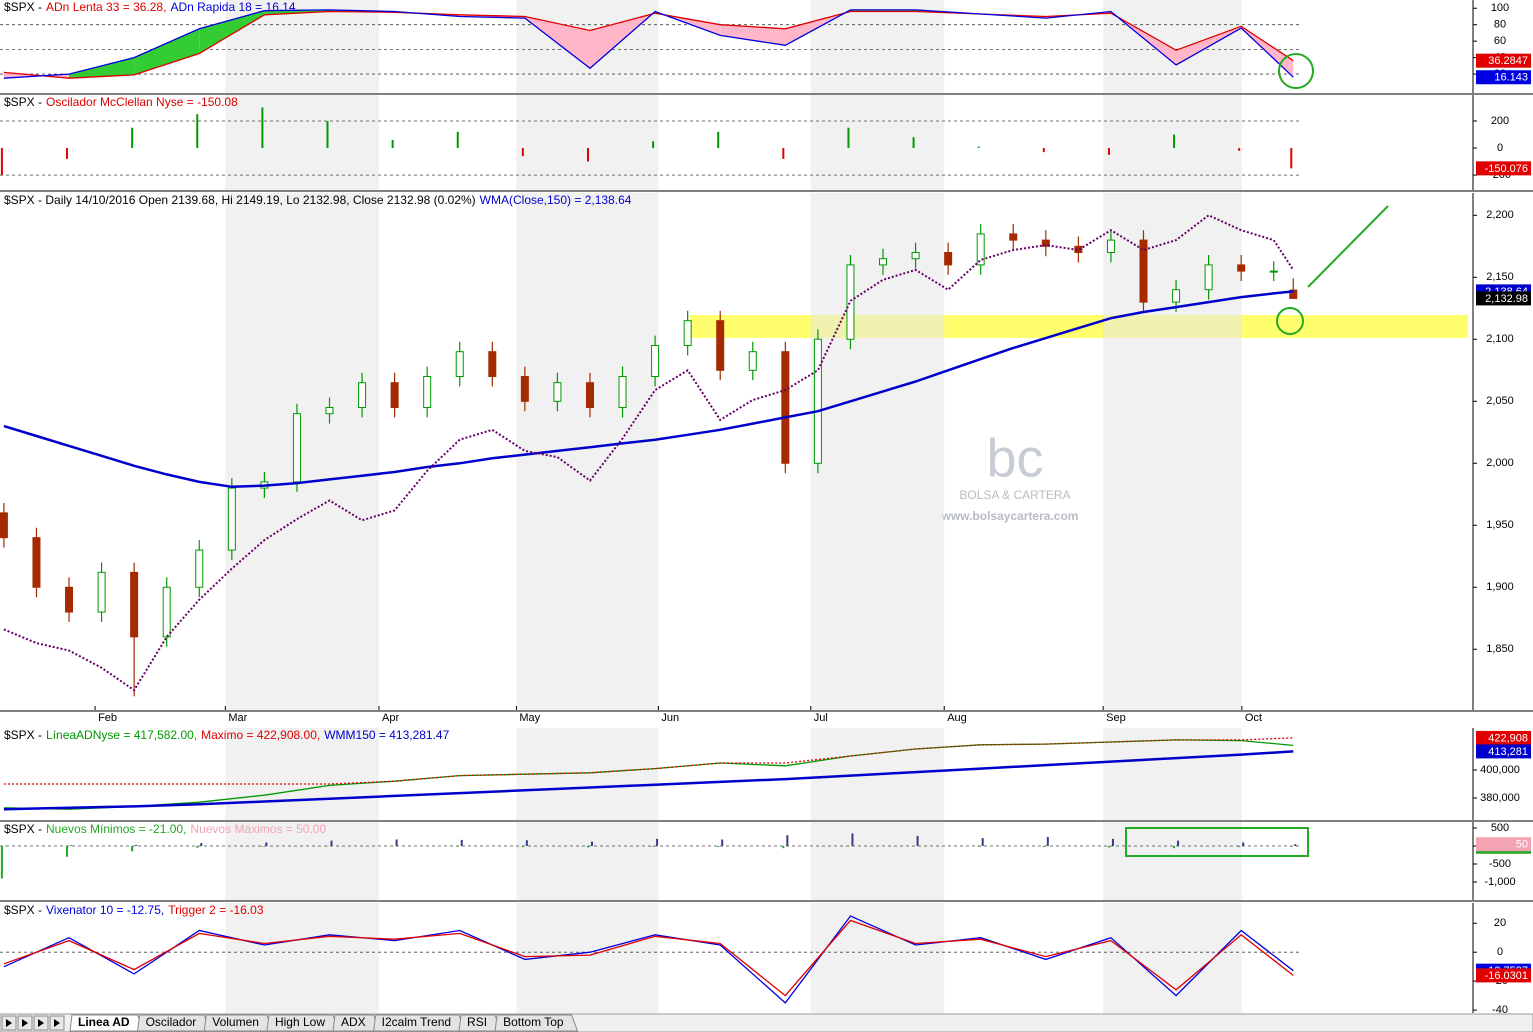 Image resolution: width=1533 pixels, height=1032 pixels. I want to click on support-zone, so click(1079, 326).